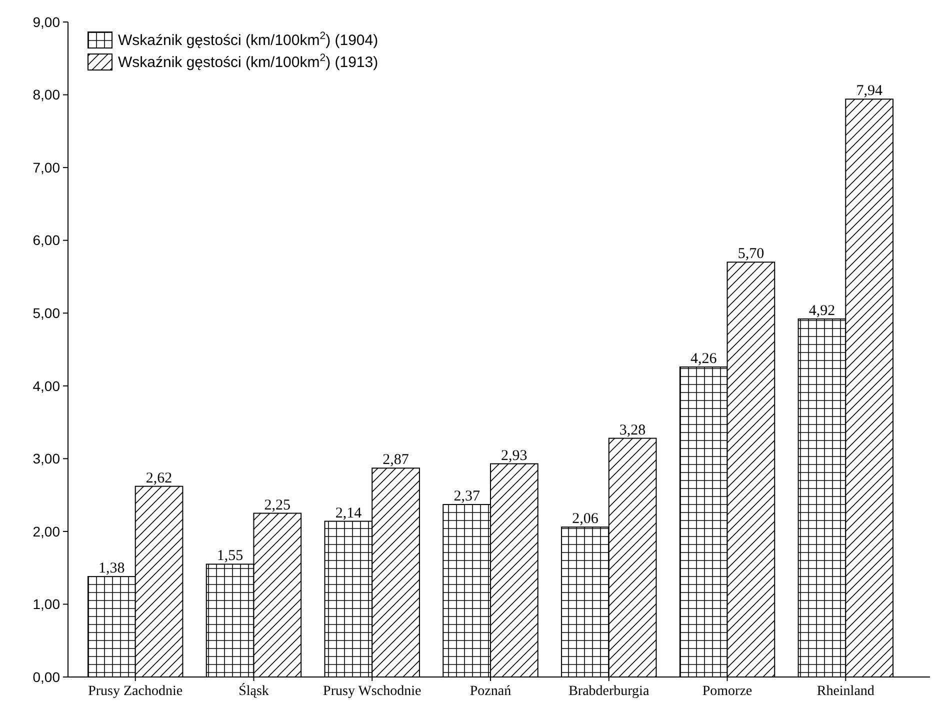 Image resolution: width=940 pixels, height=707 pixels. I want to click on data-label: 2,25, so click(277, 505).